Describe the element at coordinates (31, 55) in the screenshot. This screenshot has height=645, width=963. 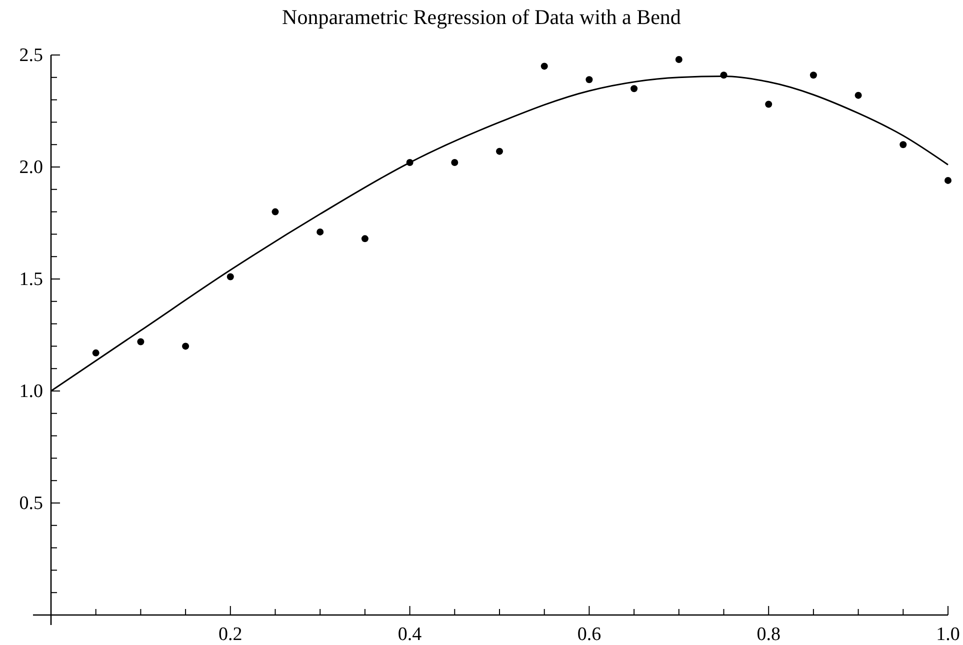
I see `y-tick-label: 2.5` at that location.